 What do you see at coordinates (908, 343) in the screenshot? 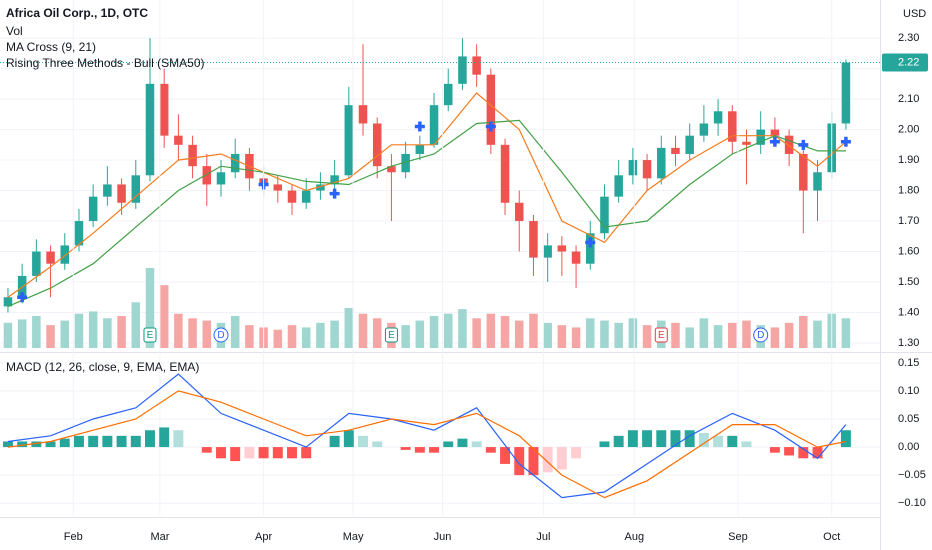
I see `y-tick-label: 1.30` at bounding box center [908, 343].